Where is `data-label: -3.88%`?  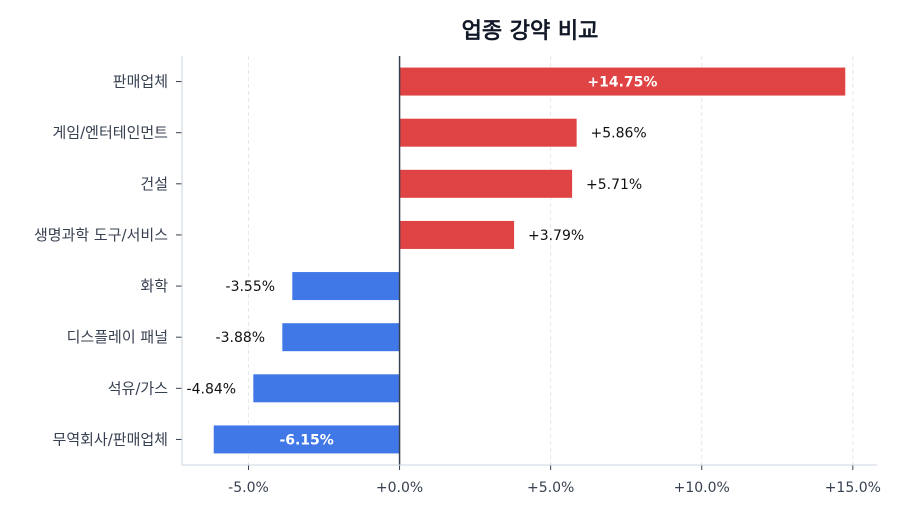 data-label: -3.88% is located at coordinates (241, 338).